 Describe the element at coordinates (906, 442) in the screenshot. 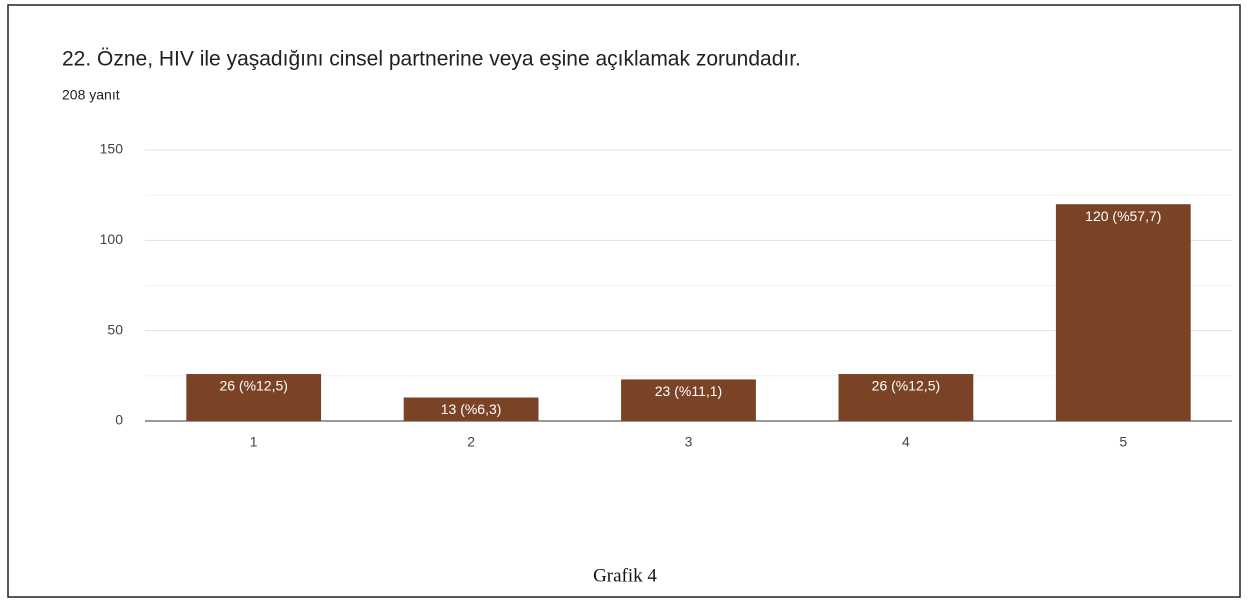

I see `x-tick-label: 4` at that location.